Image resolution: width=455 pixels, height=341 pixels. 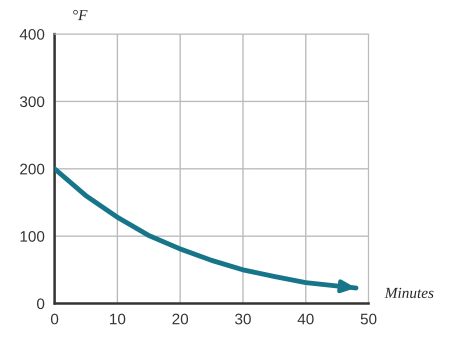 What do you see at coordinates (180, 319) in the screenshot?
I see `x-tick-label: 20` at bounding box center [180, 319].